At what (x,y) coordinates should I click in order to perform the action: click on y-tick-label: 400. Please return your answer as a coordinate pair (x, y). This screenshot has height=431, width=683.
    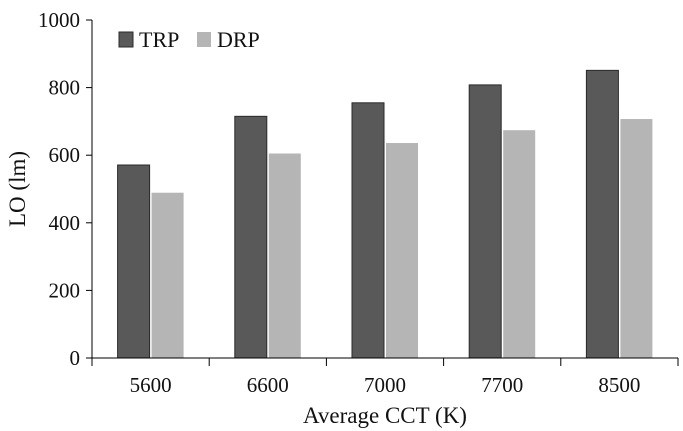
    Looking at the image, I should click on (65, 223).